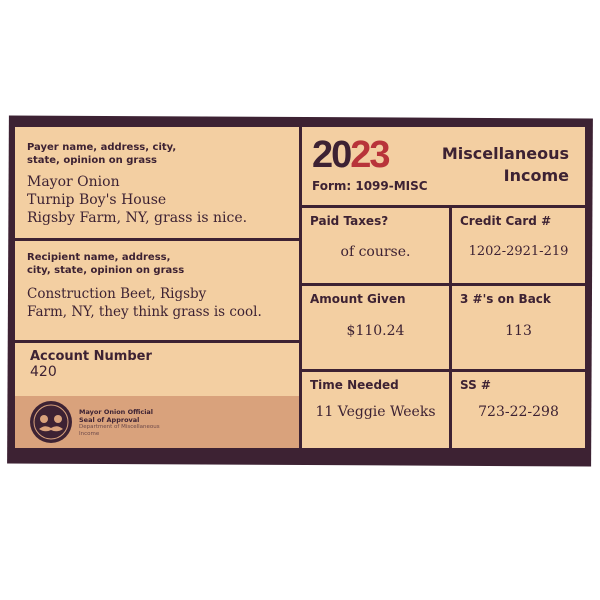 The width and height of the screenshot is (600, 600). I want to click on paid-taxes-box: Paid Taxes? of course., so click(375, 245).